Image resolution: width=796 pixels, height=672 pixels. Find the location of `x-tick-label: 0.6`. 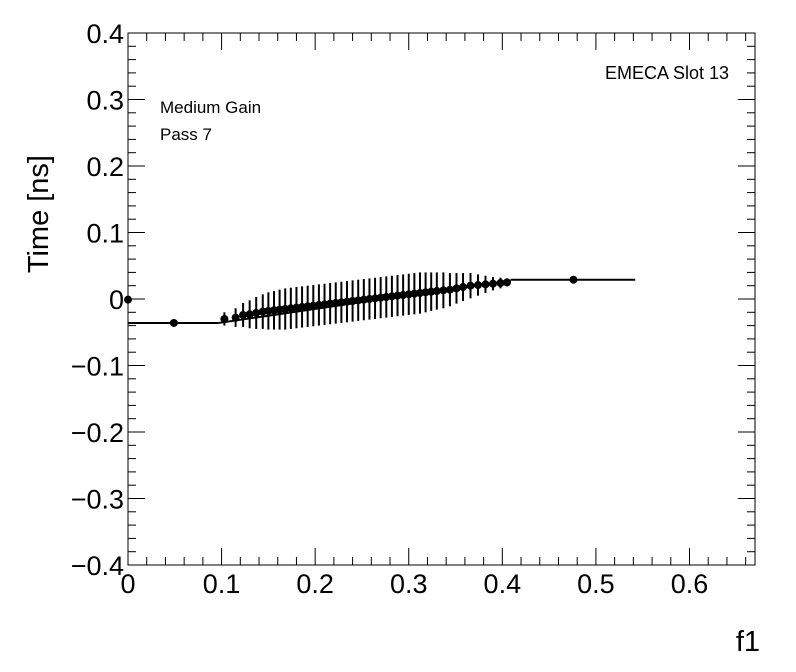

x-tick-label: 0.6 is located at coordinates (690, 584).